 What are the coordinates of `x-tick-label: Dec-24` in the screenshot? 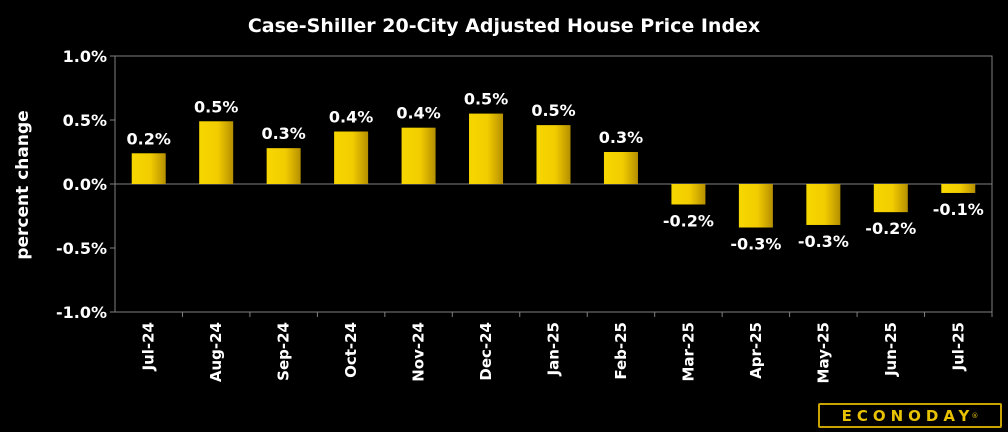 It's located at (486, 351).